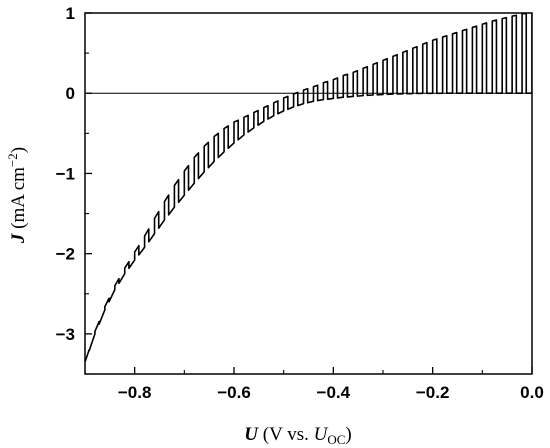  What do you see at coordinates (65, 334) in the screenshot?
I see `y-tick-label: −3` at bounding box center [65, 334].